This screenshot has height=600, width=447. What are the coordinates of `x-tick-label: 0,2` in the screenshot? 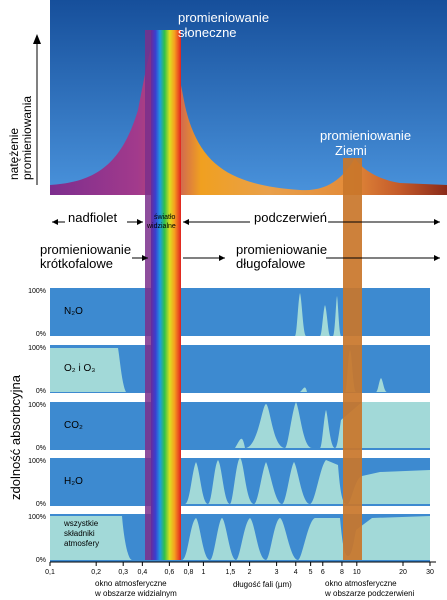 It's located at (96, 572).